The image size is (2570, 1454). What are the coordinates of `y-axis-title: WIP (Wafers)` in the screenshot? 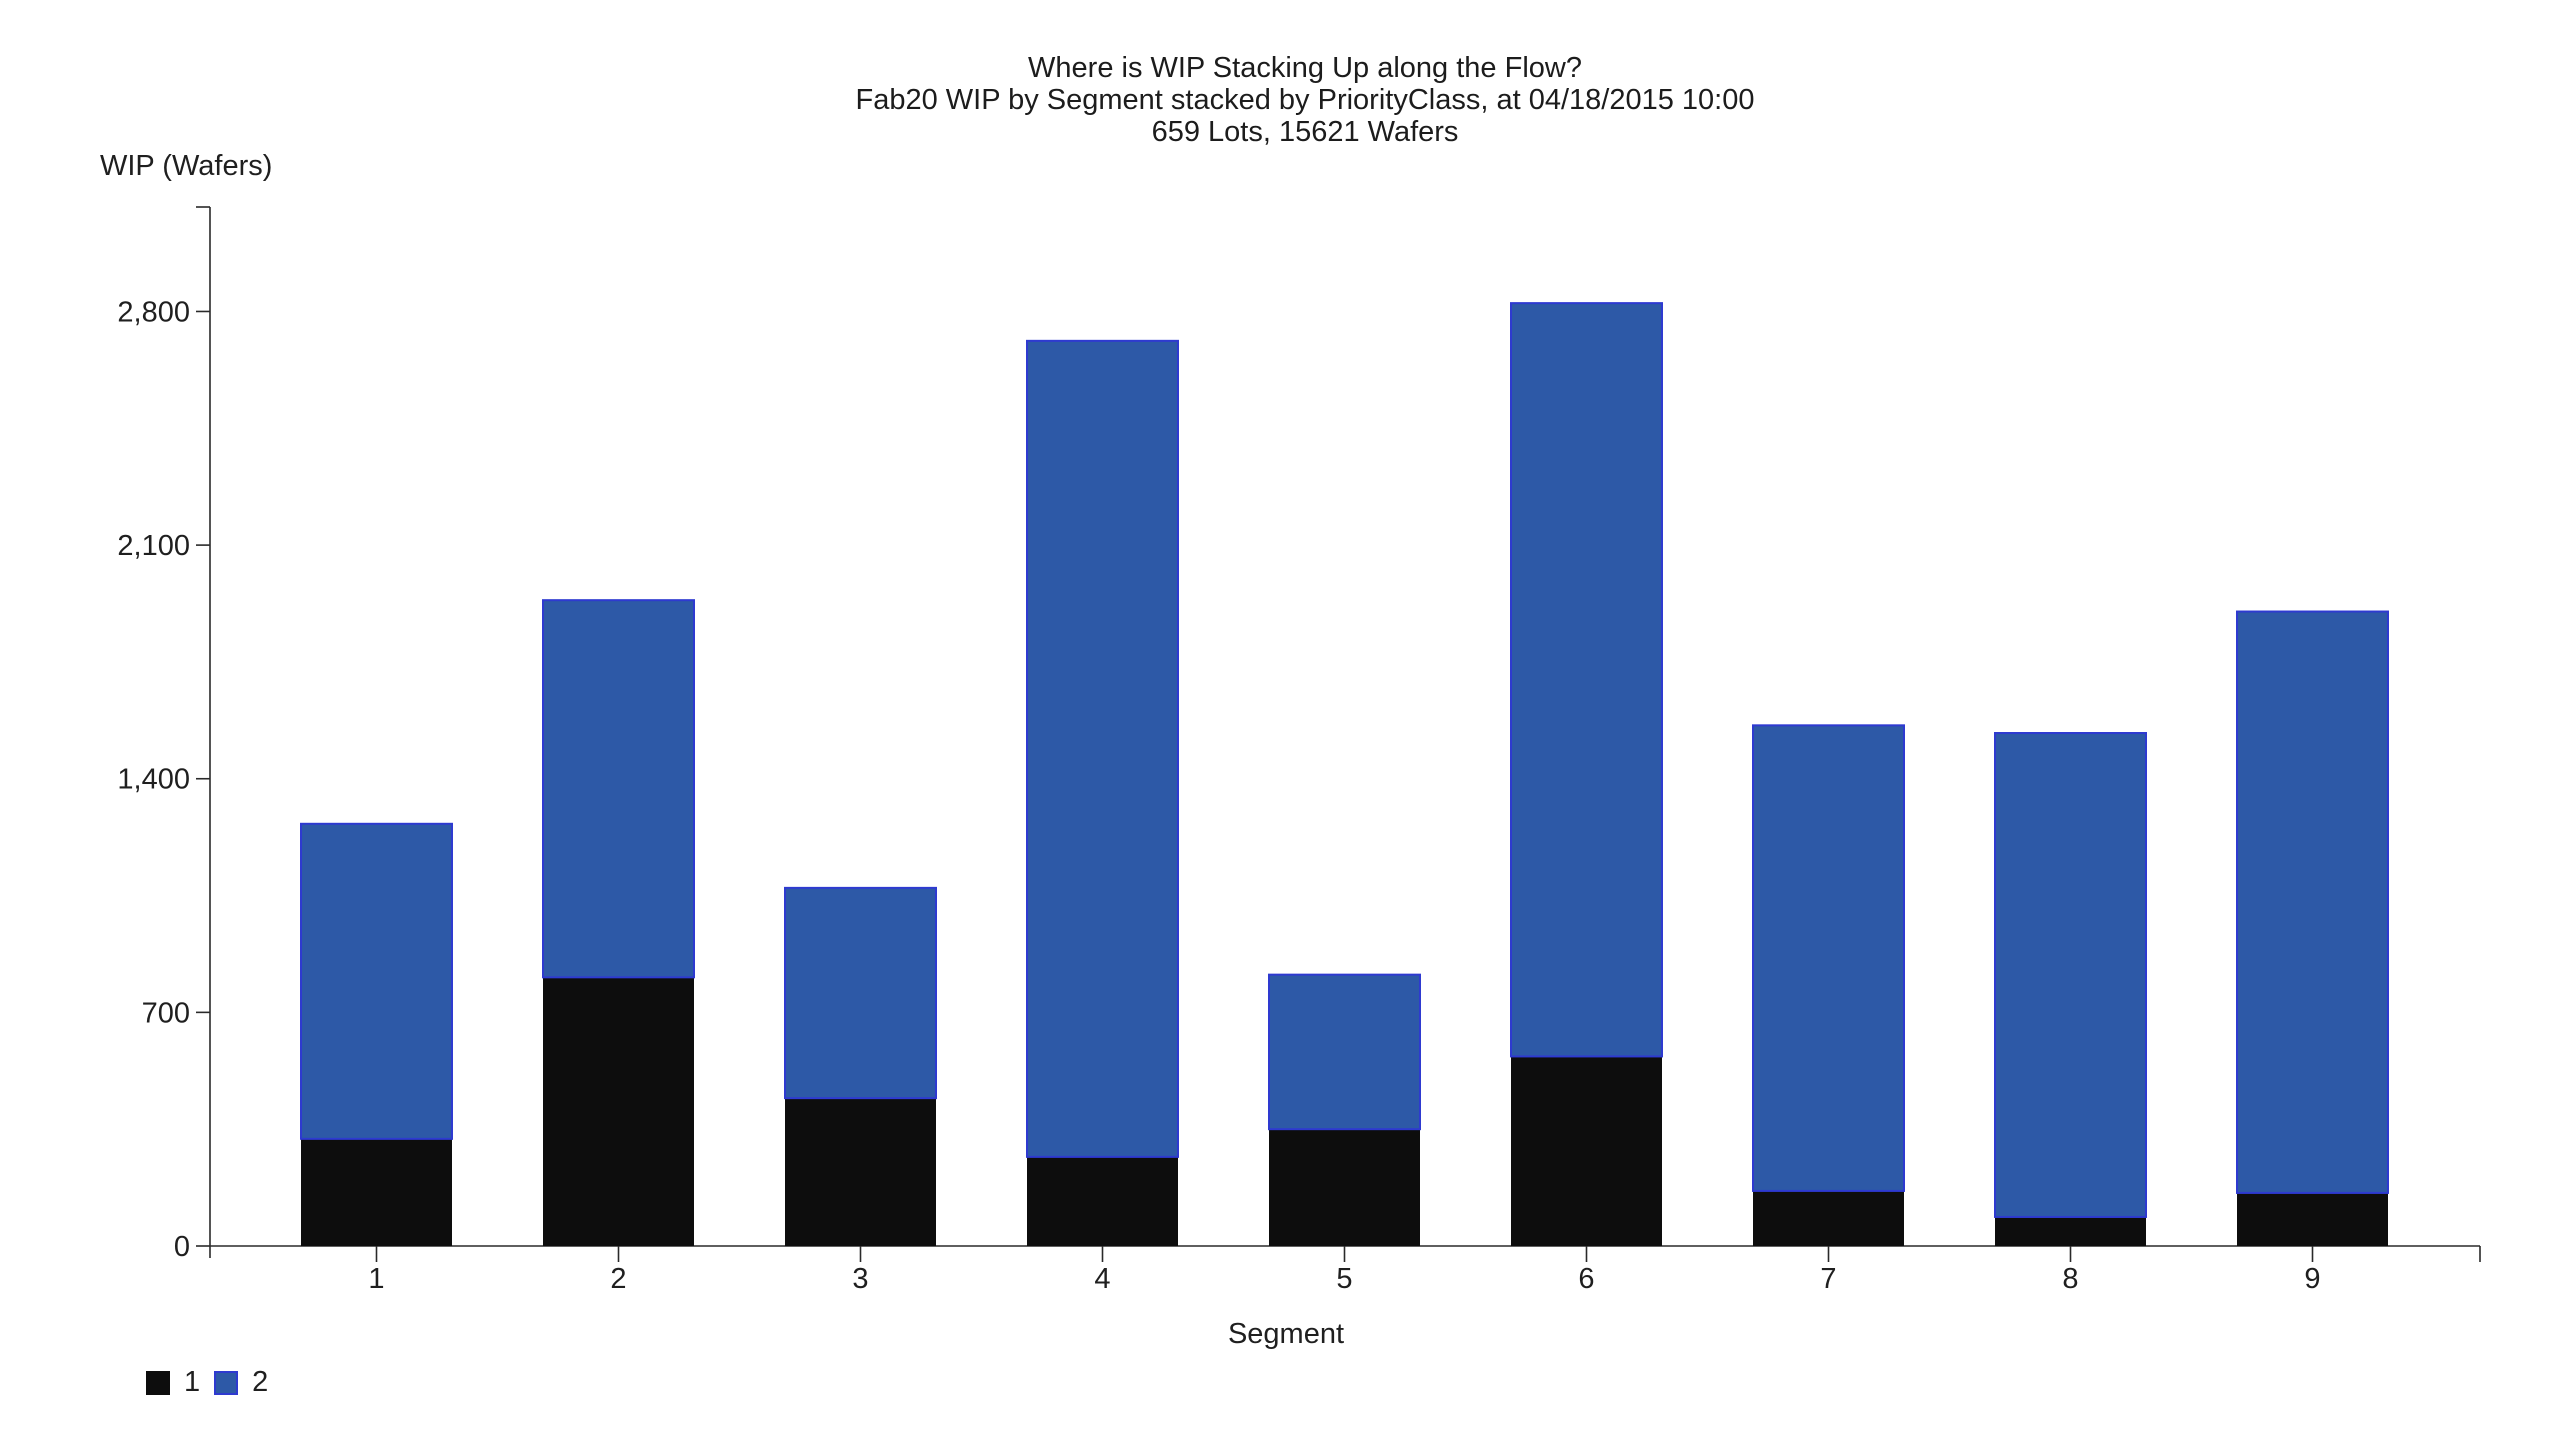 It's located at (186, 166).